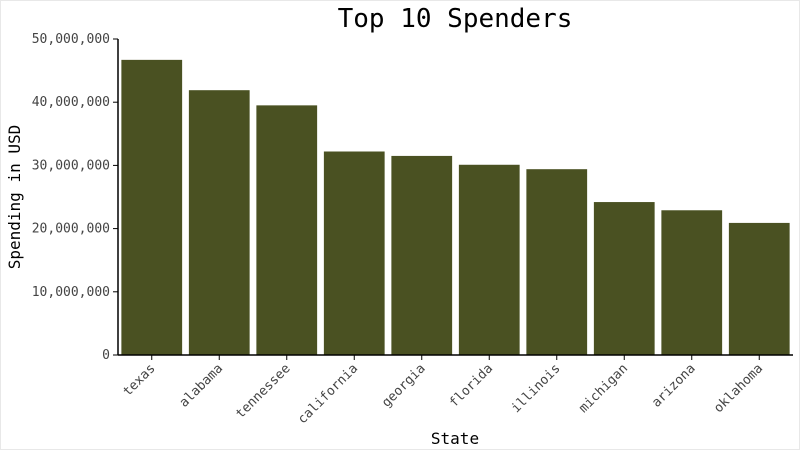 Image resolution: width=800 pixels, height=451 pixels. What do you see at coordinates (738, 388) in the screenshot?
I see `x-tick-label: oklahoma` at bounding box center [738, 388].